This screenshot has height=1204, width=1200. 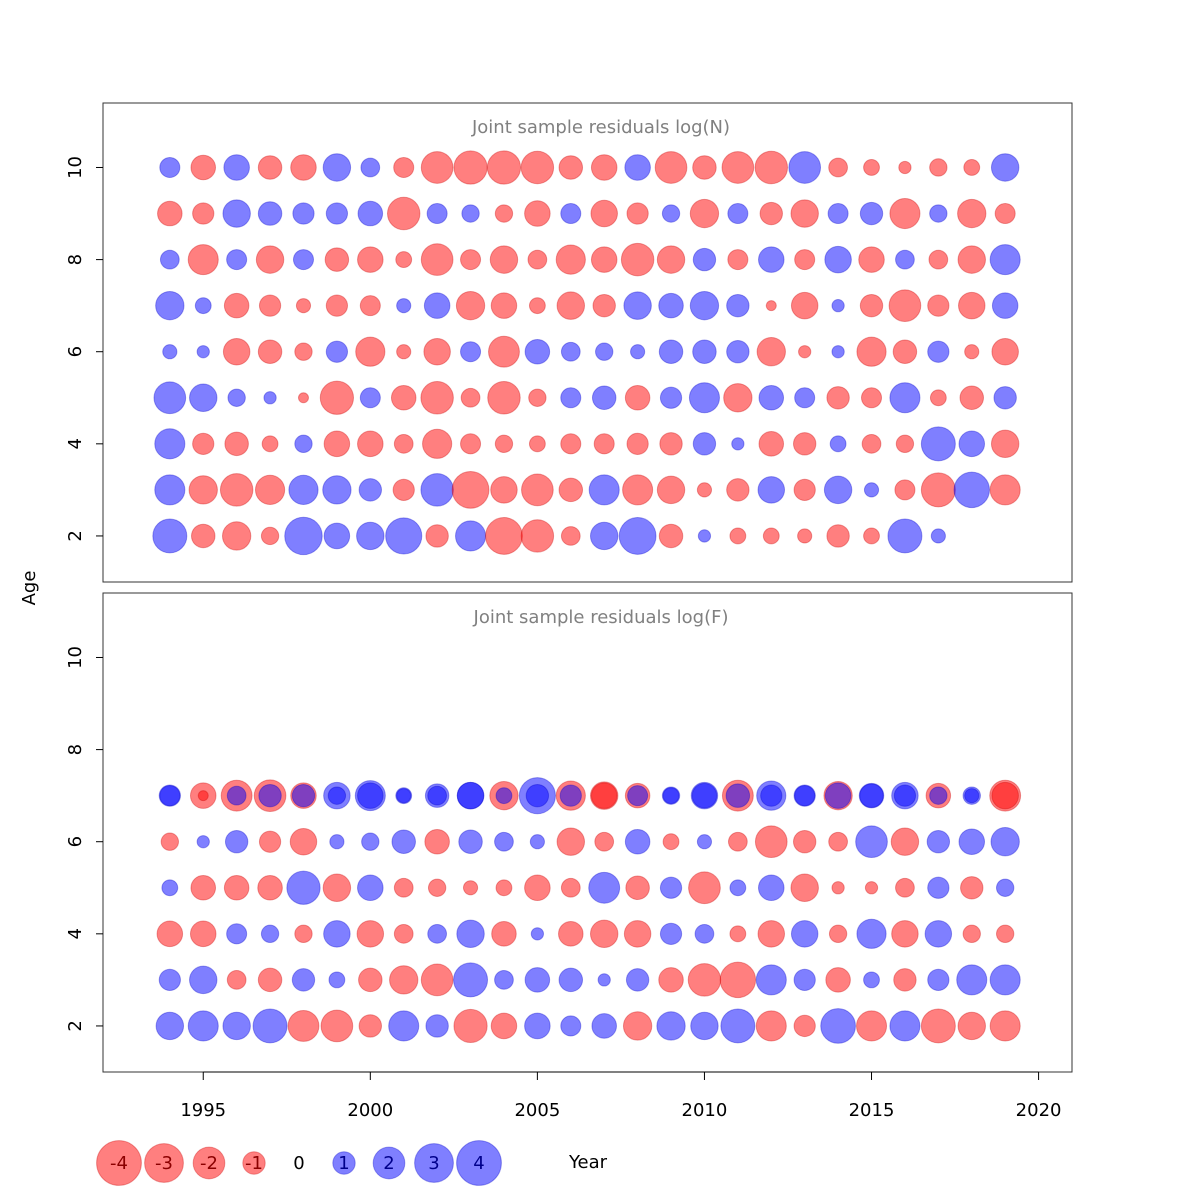 I want to click on x-tick-label: 2020, so click(x=1039, y=1110).